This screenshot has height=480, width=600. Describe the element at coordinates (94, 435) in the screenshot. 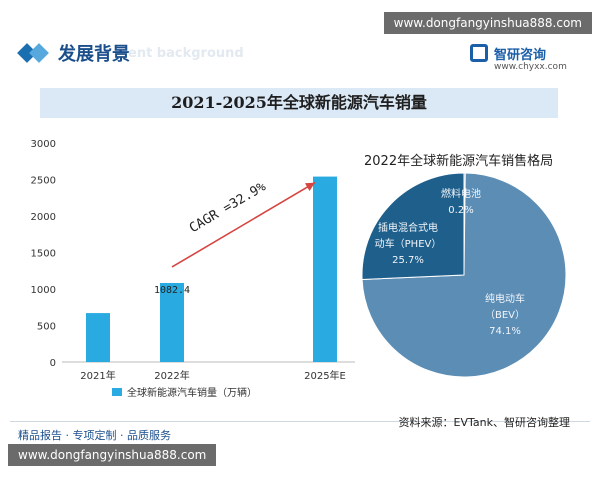

I see `footer-tagline: 精品报告 · 专项定制 · 品质服务` at that location.